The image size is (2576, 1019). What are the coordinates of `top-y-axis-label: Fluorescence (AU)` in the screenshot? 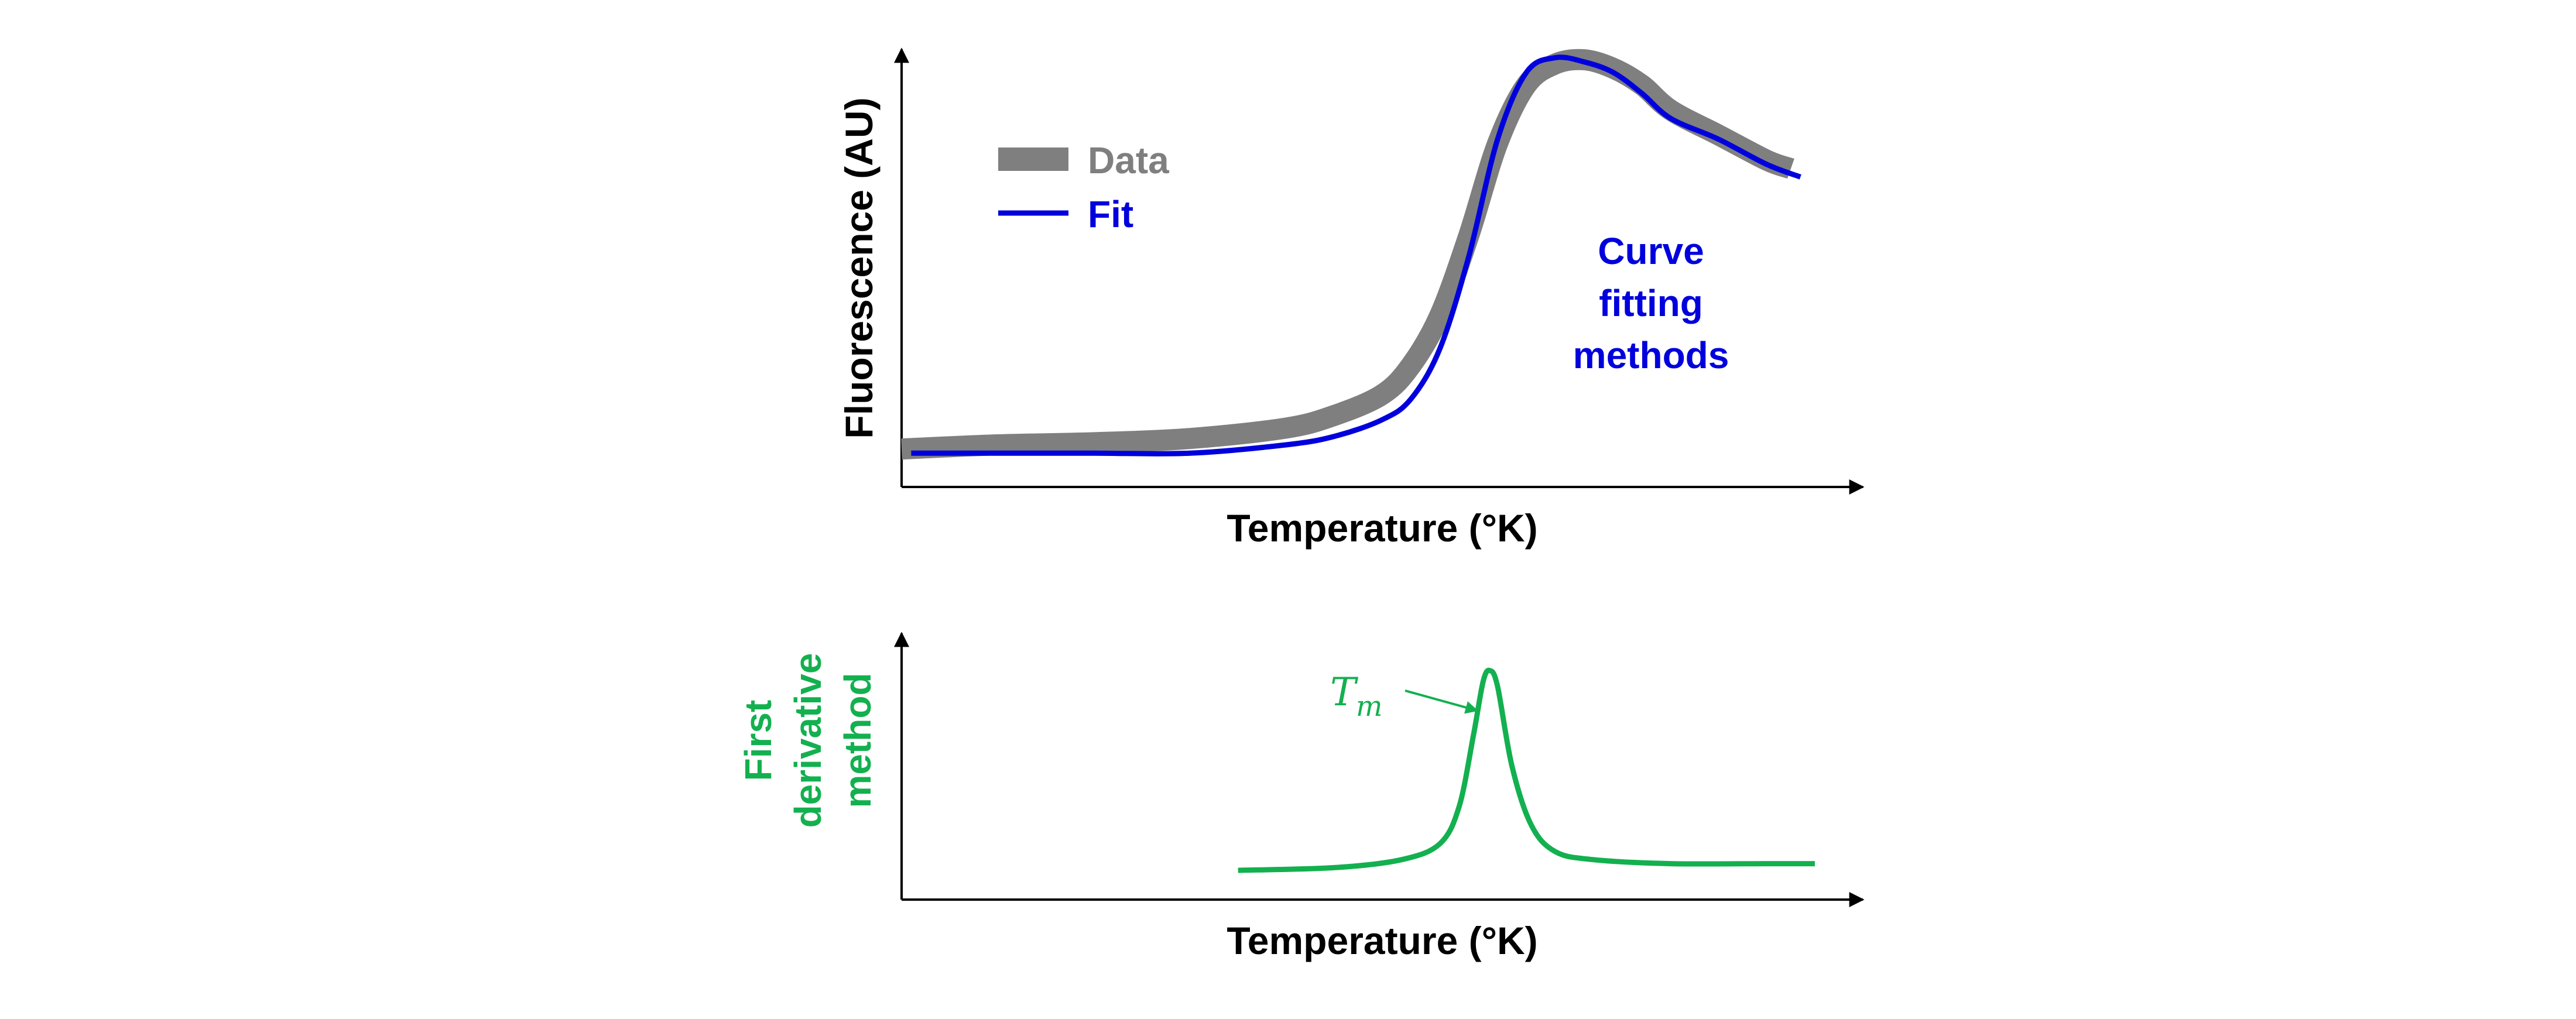 It's located at (859, 267).